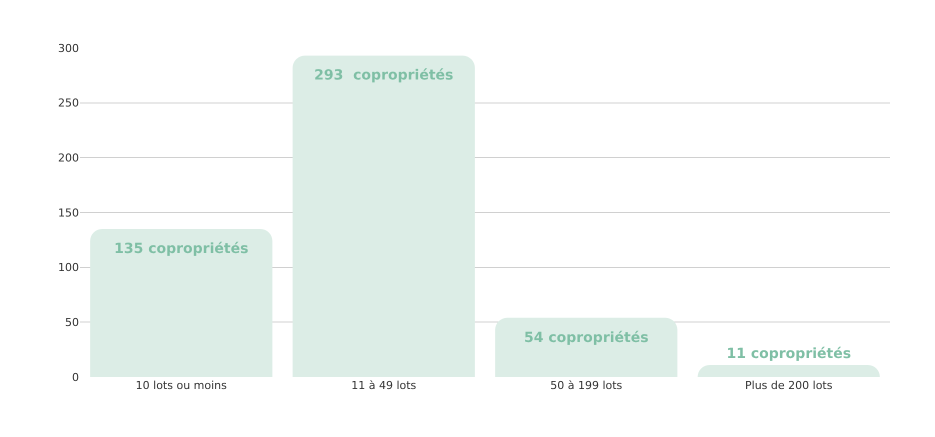  Describe the element at coordinates (68, 103) in the screenshot. I see `y-tick-label: 250` at that location.